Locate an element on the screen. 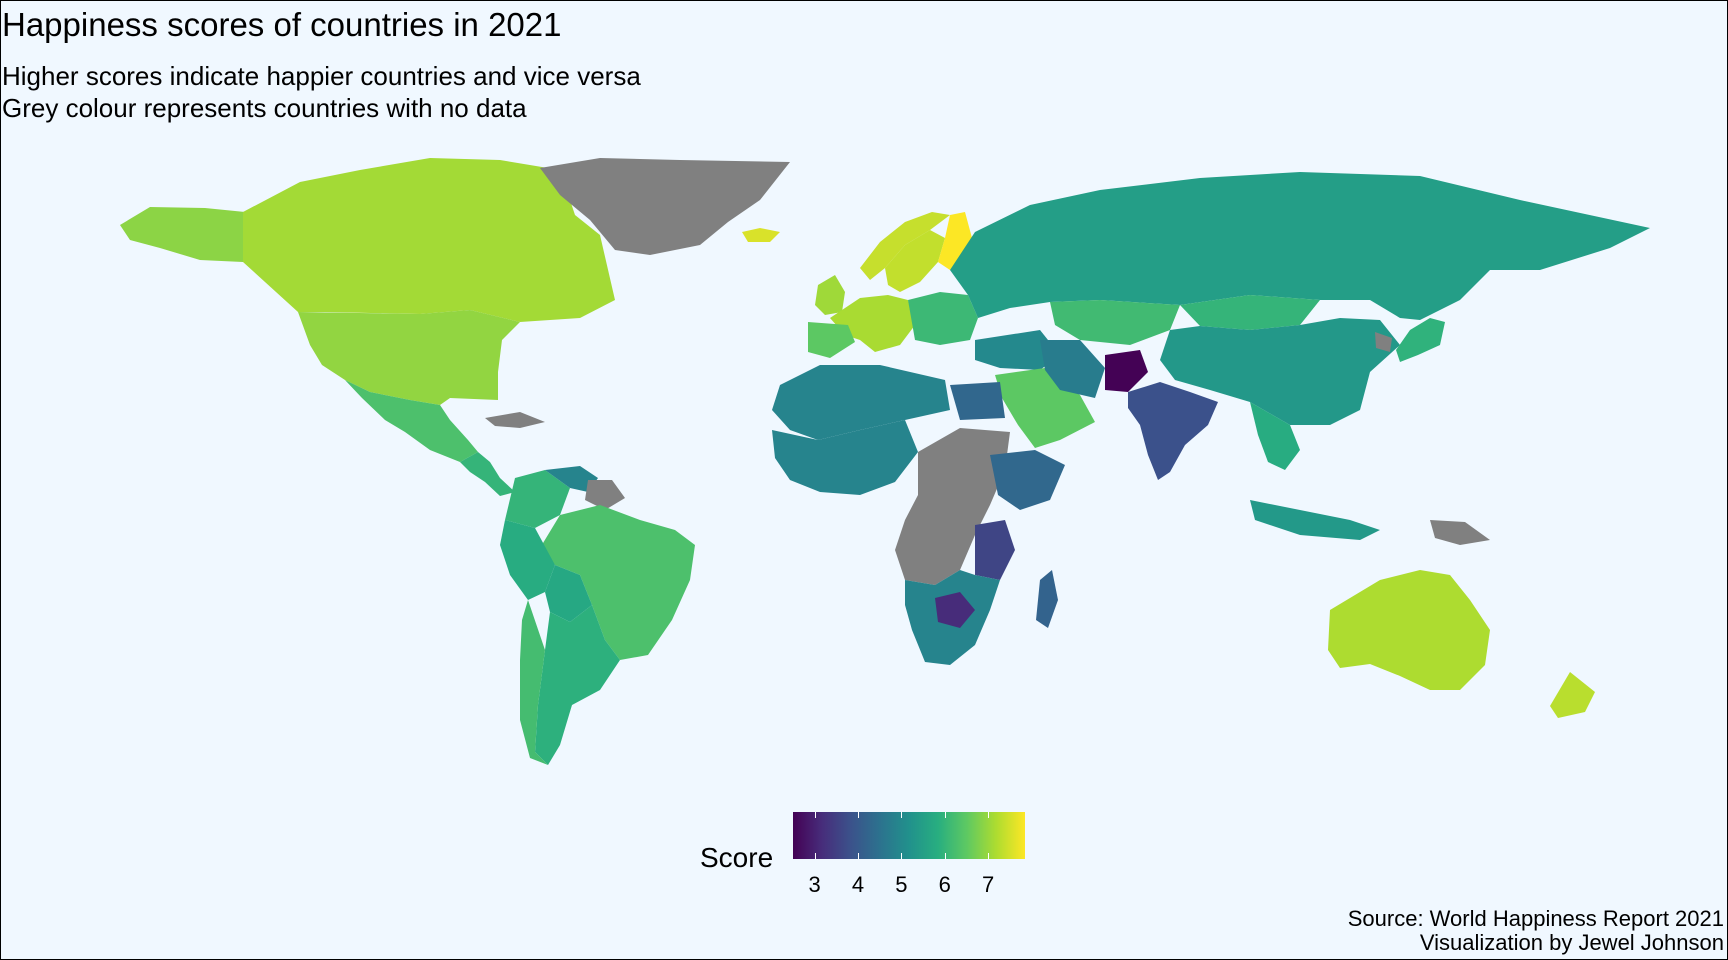  legend-tick-label: 3 is located at coordinates (814, 884).